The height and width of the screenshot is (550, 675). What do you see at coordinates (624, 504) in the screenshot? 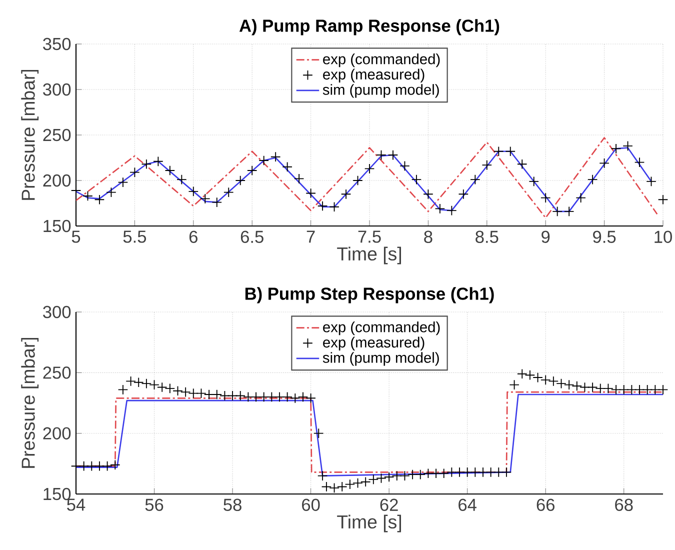
I see `x-tick-label: 68` at bounding box center [624, 504].